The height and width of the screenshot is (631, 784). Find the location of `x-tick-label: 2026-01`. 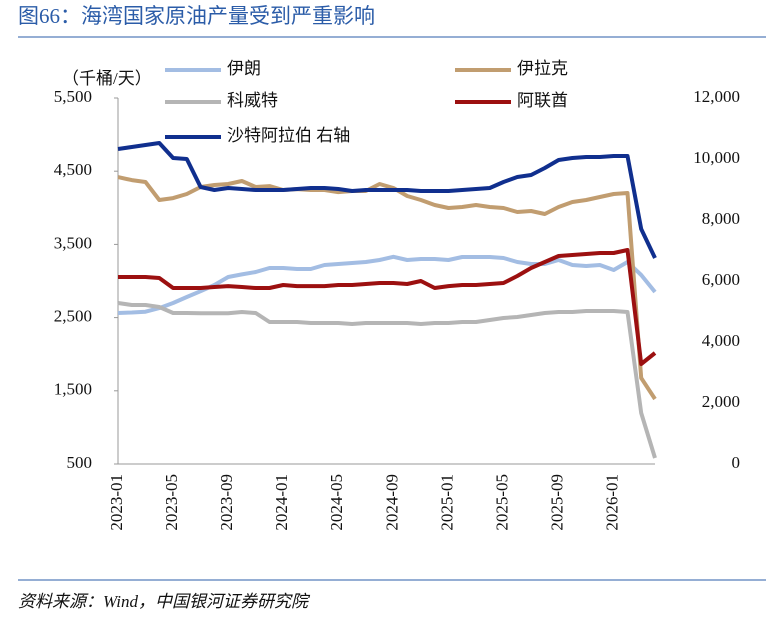

x-tick-label: 2026-01 is located at coordinates (612, 502).